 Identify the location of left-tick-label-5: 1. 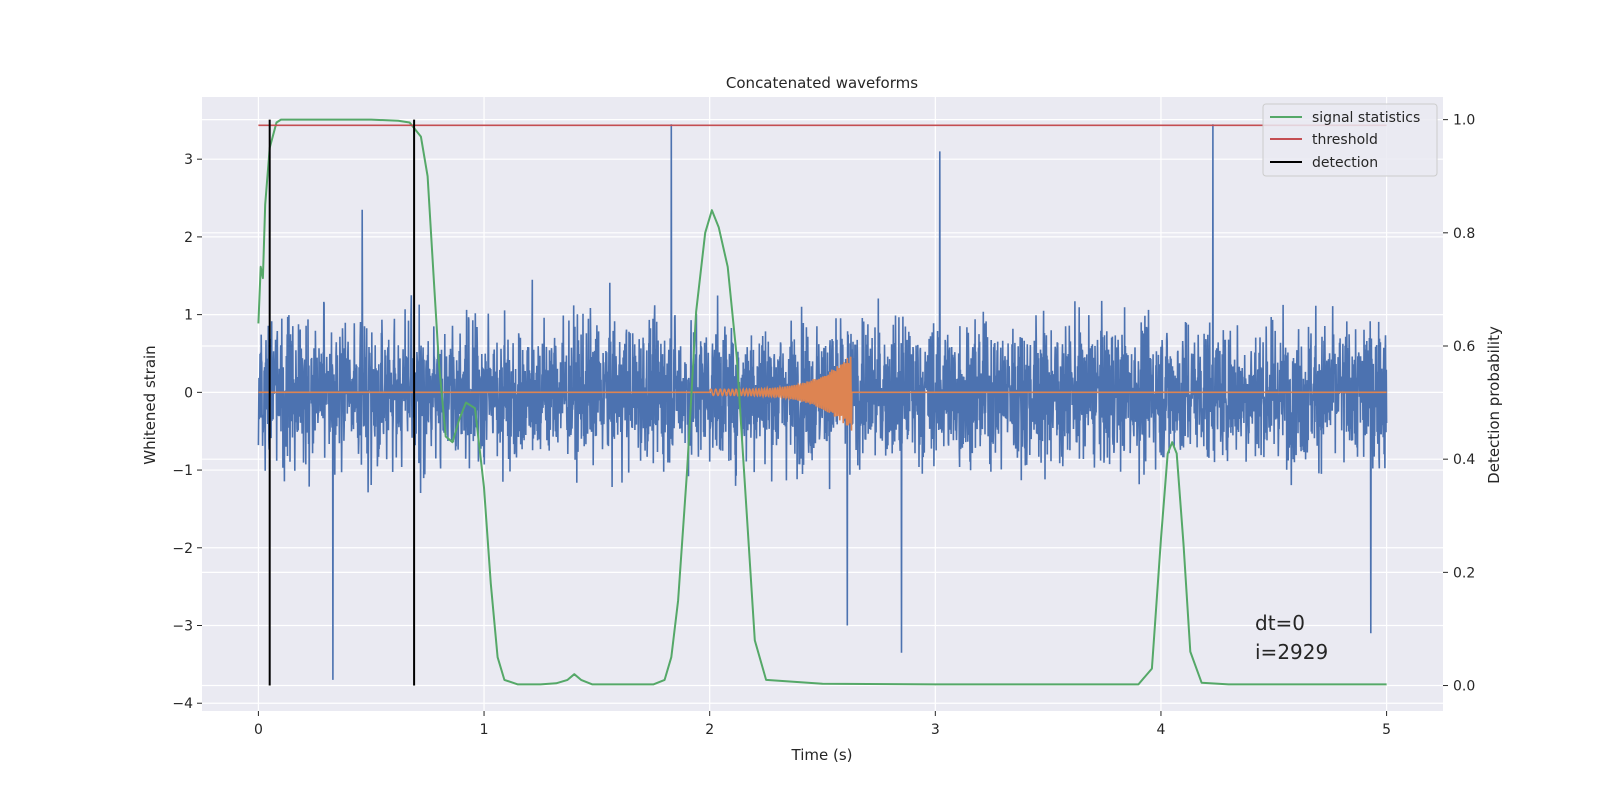
(188, 316).